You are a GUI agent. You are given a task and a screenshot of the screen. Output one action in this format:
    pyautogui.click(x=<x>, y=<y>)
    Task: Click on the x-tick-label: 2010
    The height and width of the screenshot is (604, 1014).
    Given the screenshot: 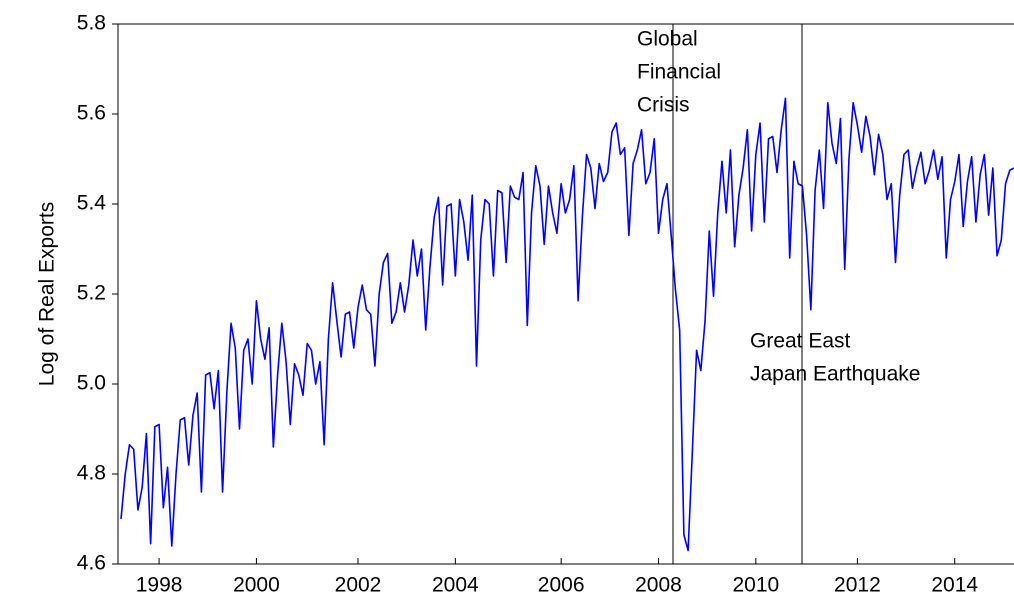 What is the action you would take?
    pyautogui.click(x=755, y=585)
    